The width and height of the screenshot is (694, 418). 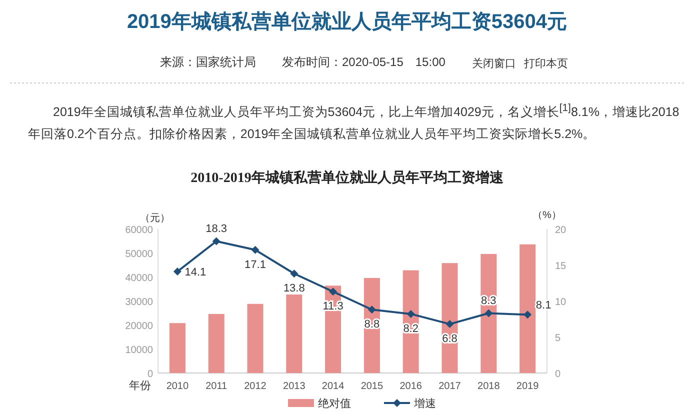 I want to click on y-tick-label: 10000, so click(x=139, y=350).